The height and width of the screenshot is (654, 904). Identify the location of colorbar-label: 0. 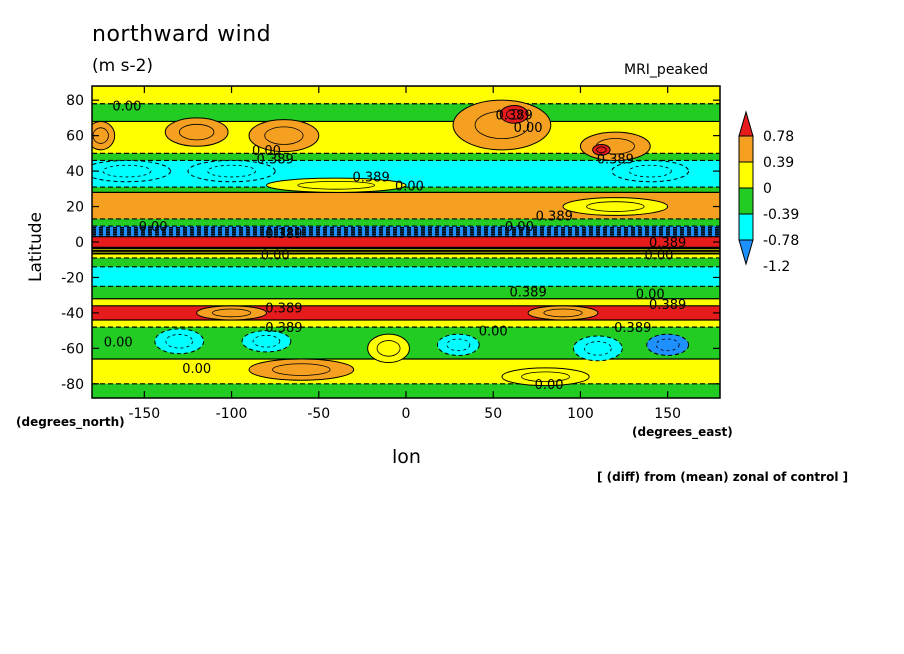
(767, 189).